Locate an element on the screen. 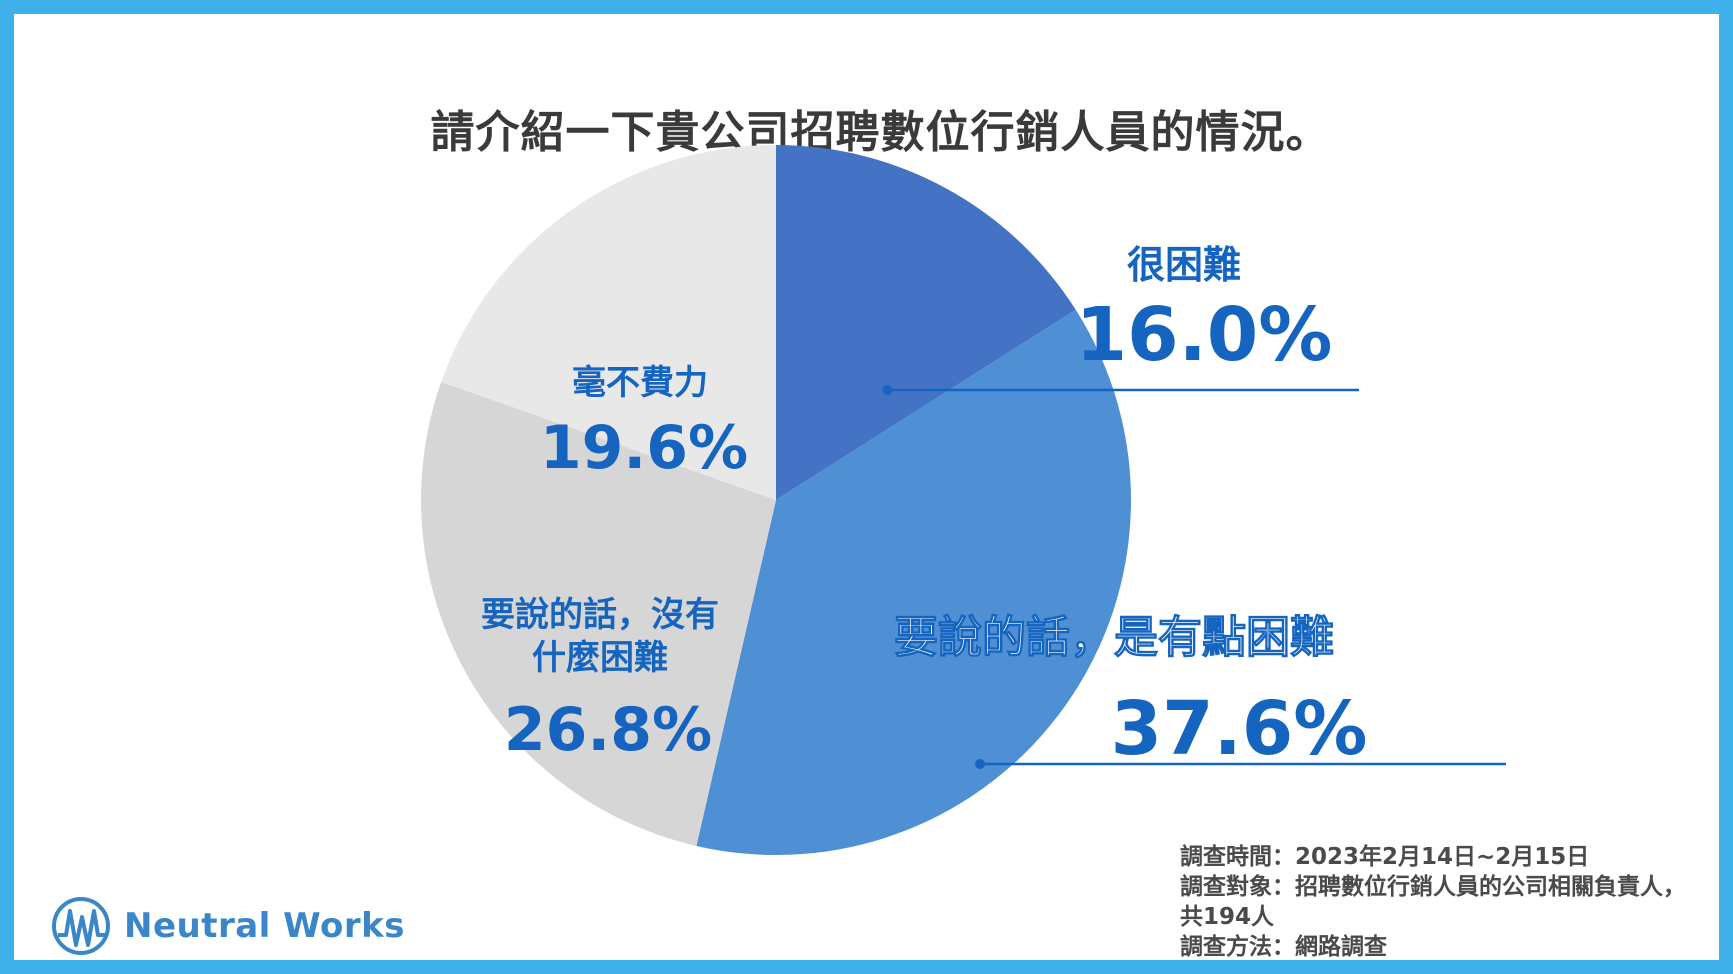 This screenshot has width=1733, height=974. slice-label-2-line-0: 要說的話，沒有 is located at coordinates (600, 615).